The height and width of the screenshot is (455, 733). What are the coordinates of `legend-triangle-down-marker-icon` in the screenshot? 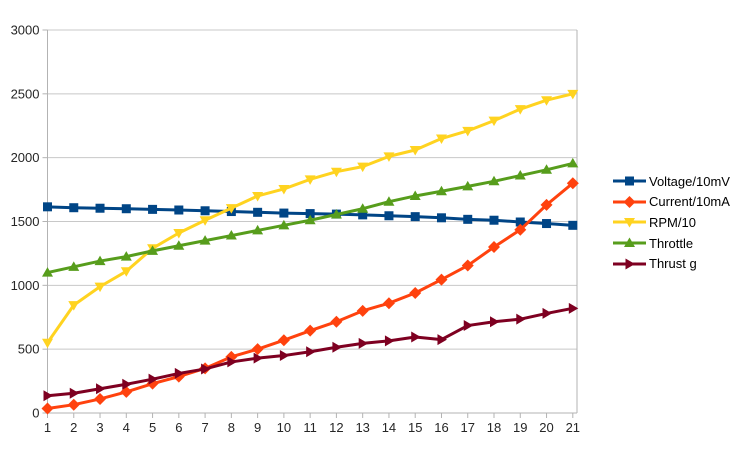 It's located at (629, 223).